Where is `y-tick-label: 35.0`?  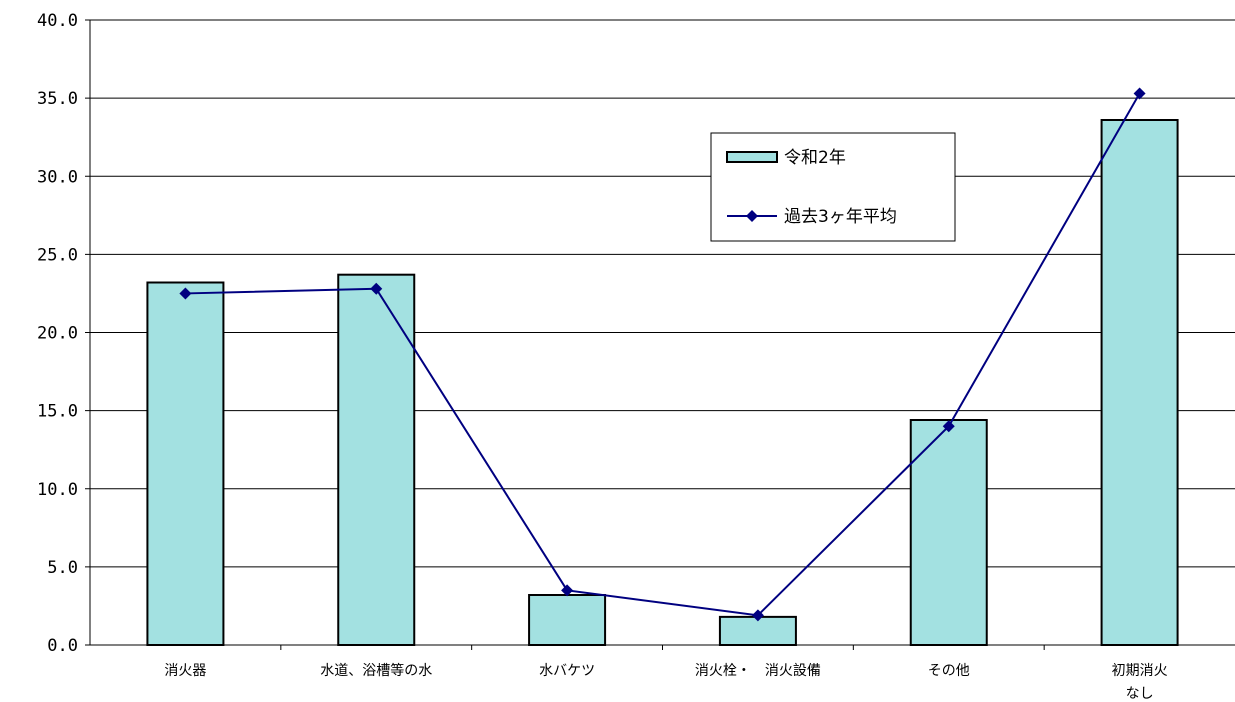
y-tick-label: 35.0 is located at coordinates (57, 99).